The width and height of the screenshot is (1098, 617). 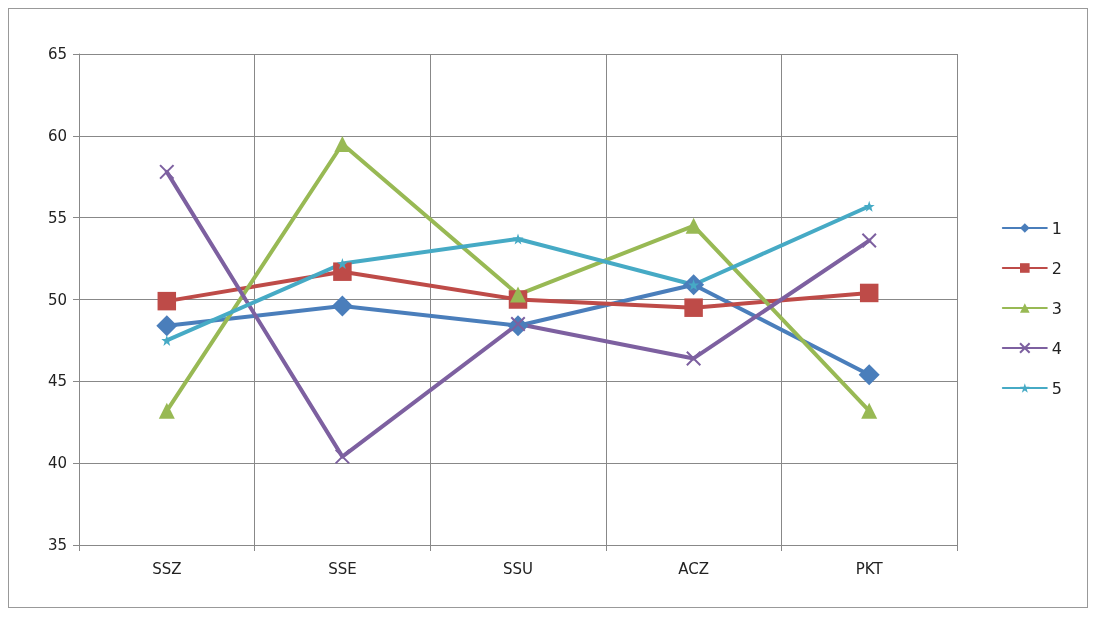 I want to click on legend-label: 5, so click(x=1057, y=388).